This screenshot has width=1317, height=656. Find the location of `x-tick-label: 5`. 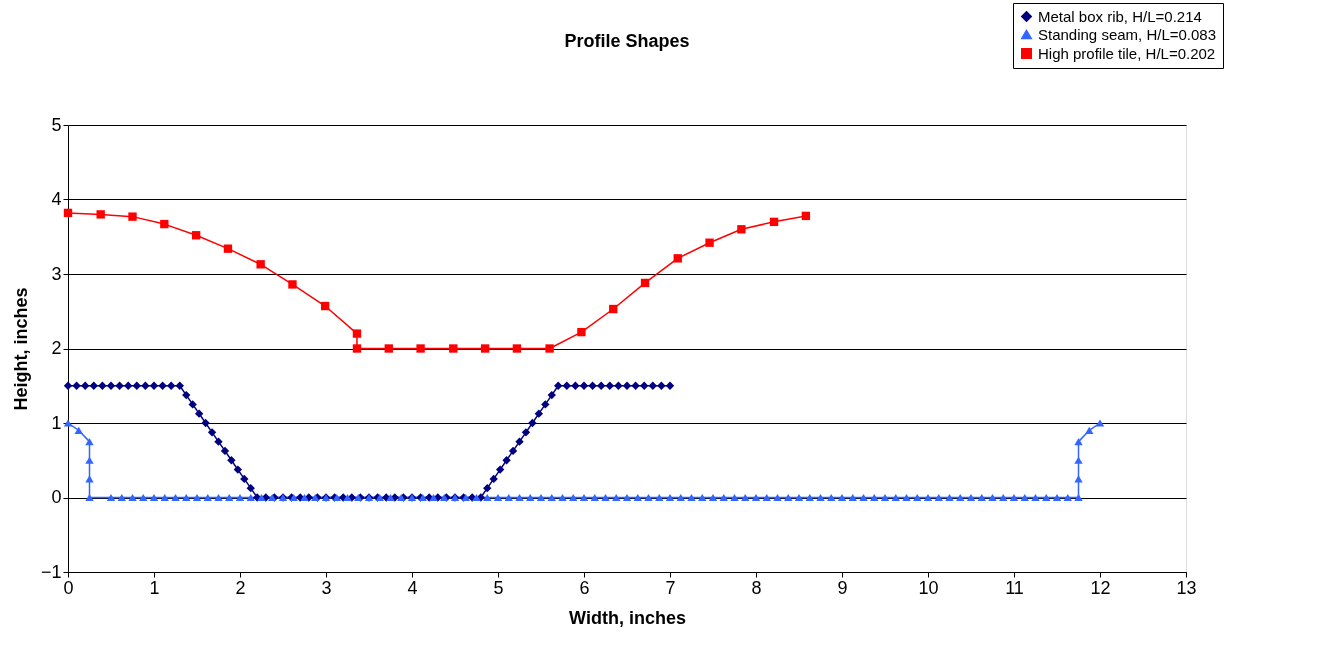

x-tick-label: 5 is located at coordinates (498, 587).